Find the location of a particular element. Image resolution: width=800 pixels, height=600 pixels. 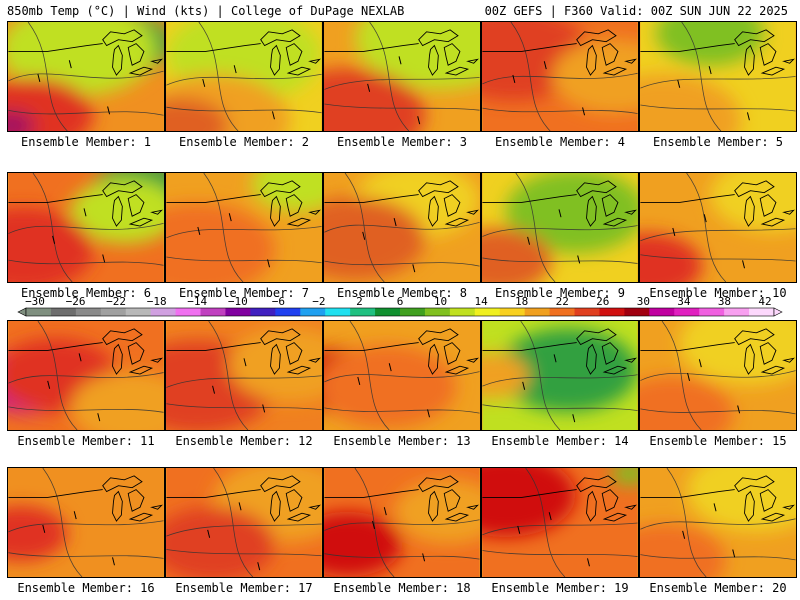

ensemble-member-label: Ensemble Member: 12 is located at coordinates (244, 441).